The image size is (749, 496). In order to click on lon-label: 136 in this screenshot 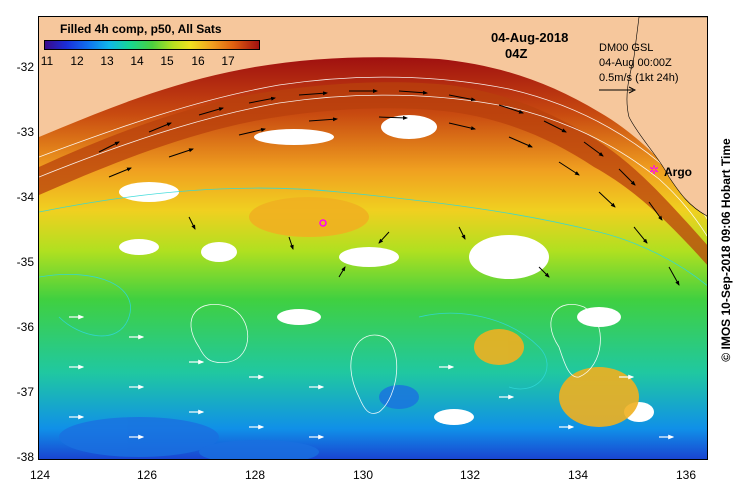, I will do `click(686, 475)`.